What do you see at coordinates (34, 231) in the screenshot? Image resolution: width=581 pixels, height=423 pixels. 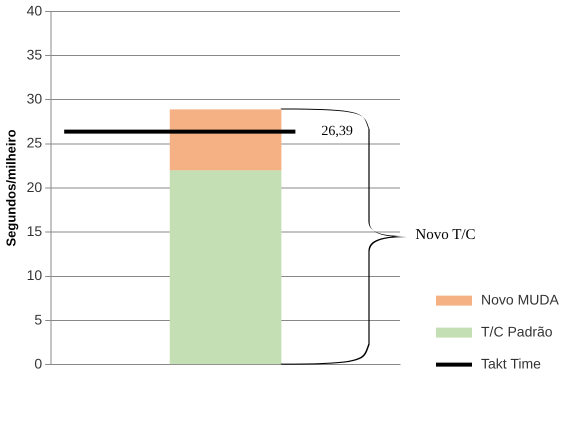 I see `y-tick-label: 15` at bounding box center [34, 231].